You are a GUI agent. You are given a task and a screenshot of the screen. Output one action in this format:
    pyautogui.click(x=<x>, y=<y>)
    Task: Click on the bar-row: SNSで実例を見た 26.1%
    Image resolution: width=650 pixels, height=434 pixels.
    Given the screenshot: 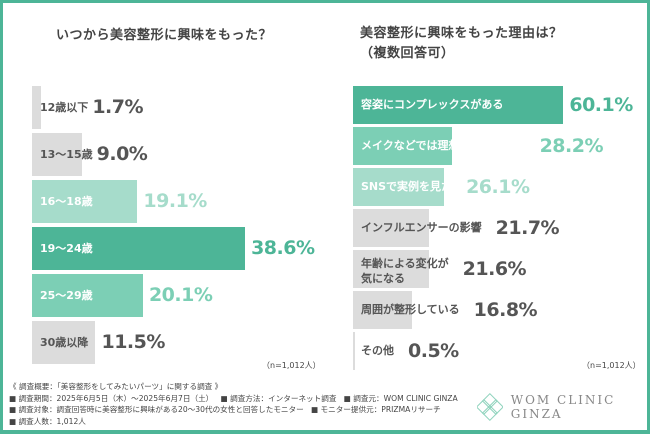 What is the action you would take?
    pyautogui.click(x=498, y=187)
    